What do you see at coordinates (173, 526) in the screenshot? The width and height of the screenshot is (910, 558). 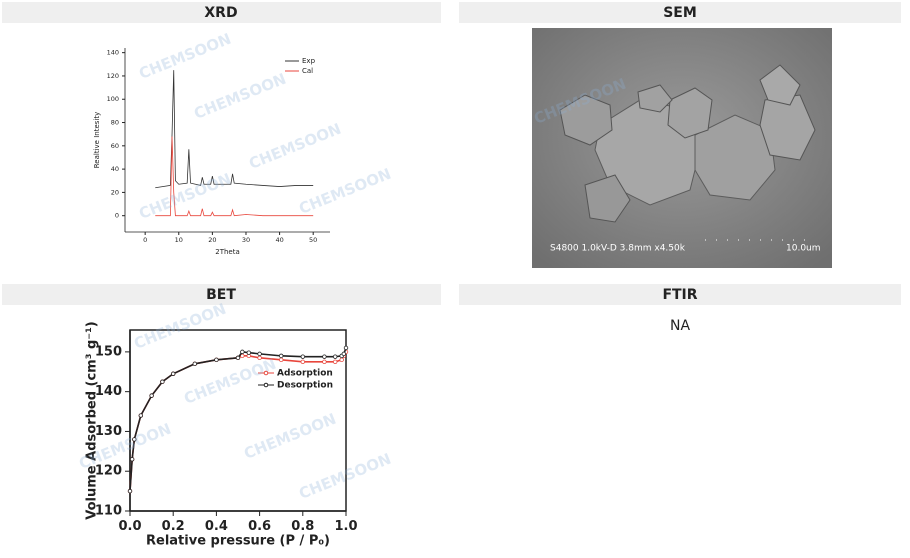 I see `x-tick-label: 0.2` at bounding box center [173, 526].